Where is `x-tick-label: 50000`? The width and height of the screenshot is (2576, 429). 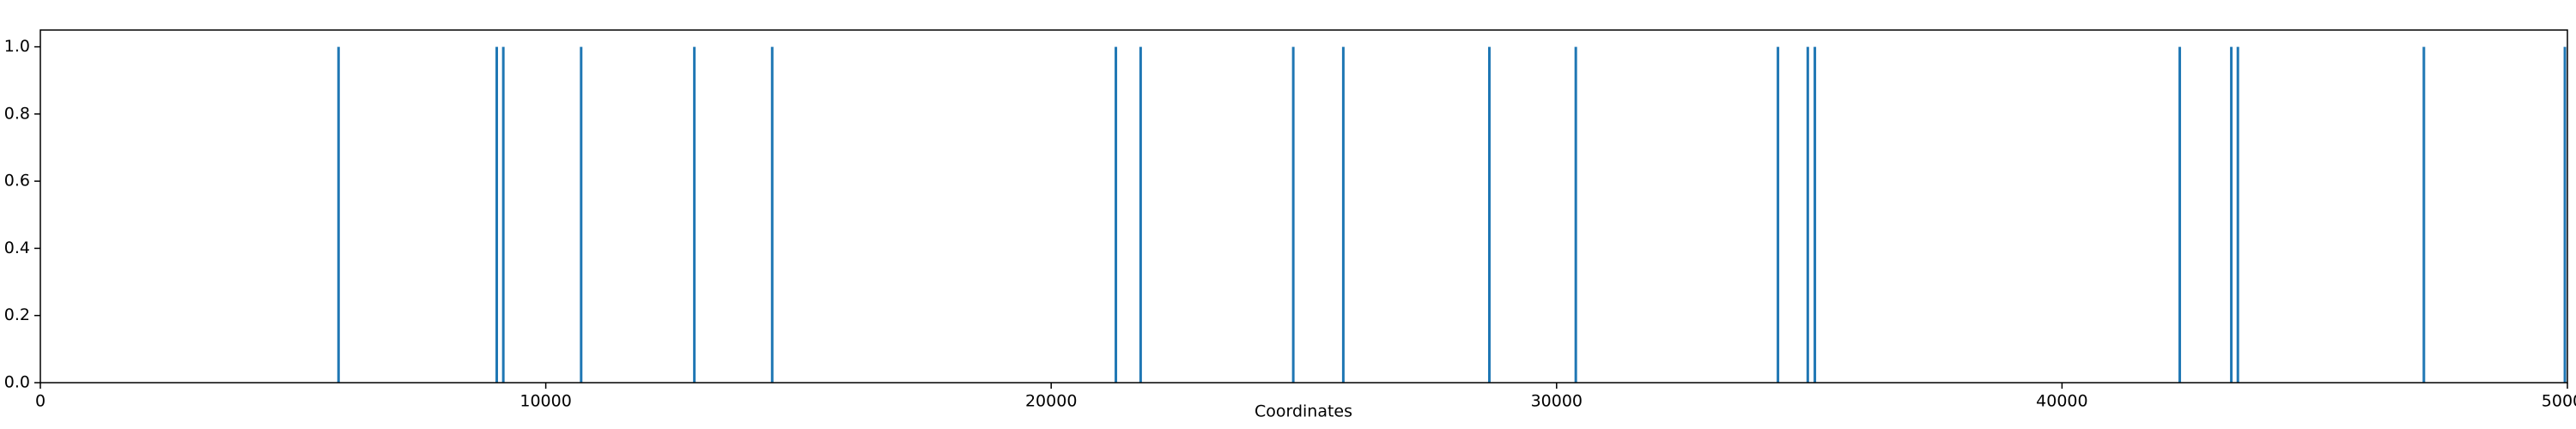 x-tick-label: 50000 is located at coordinates (2559, 401).